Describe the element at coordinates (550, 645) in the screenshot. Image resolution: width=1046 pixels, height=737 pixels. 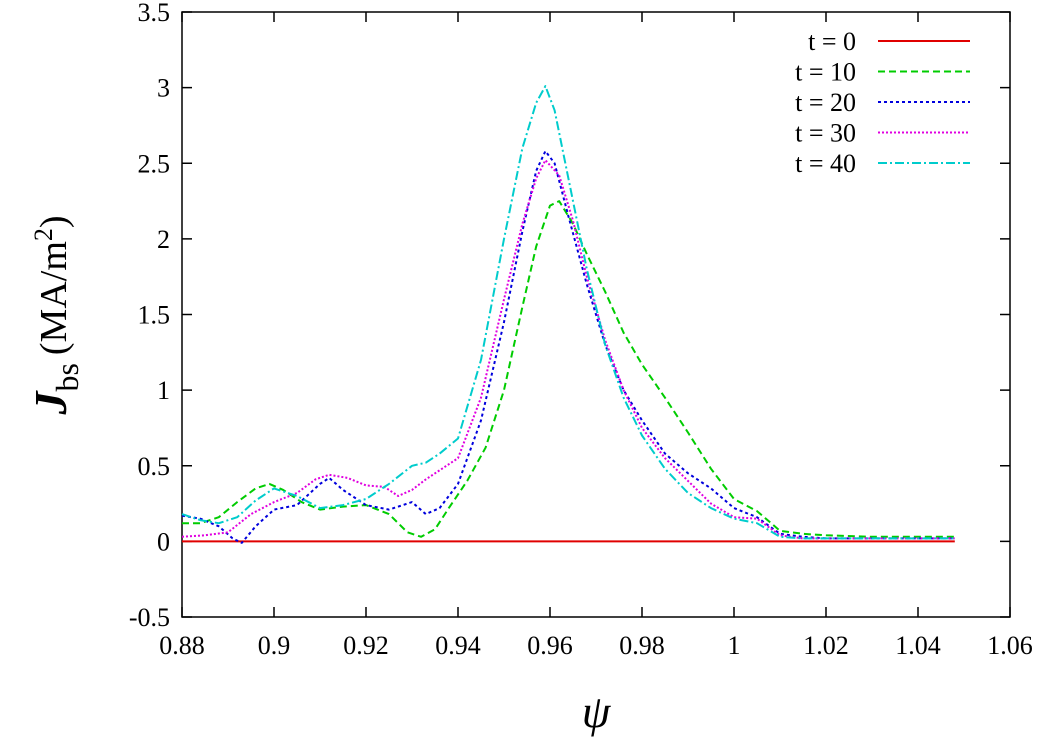
I see `x-tick-label: 0.96` at that location.